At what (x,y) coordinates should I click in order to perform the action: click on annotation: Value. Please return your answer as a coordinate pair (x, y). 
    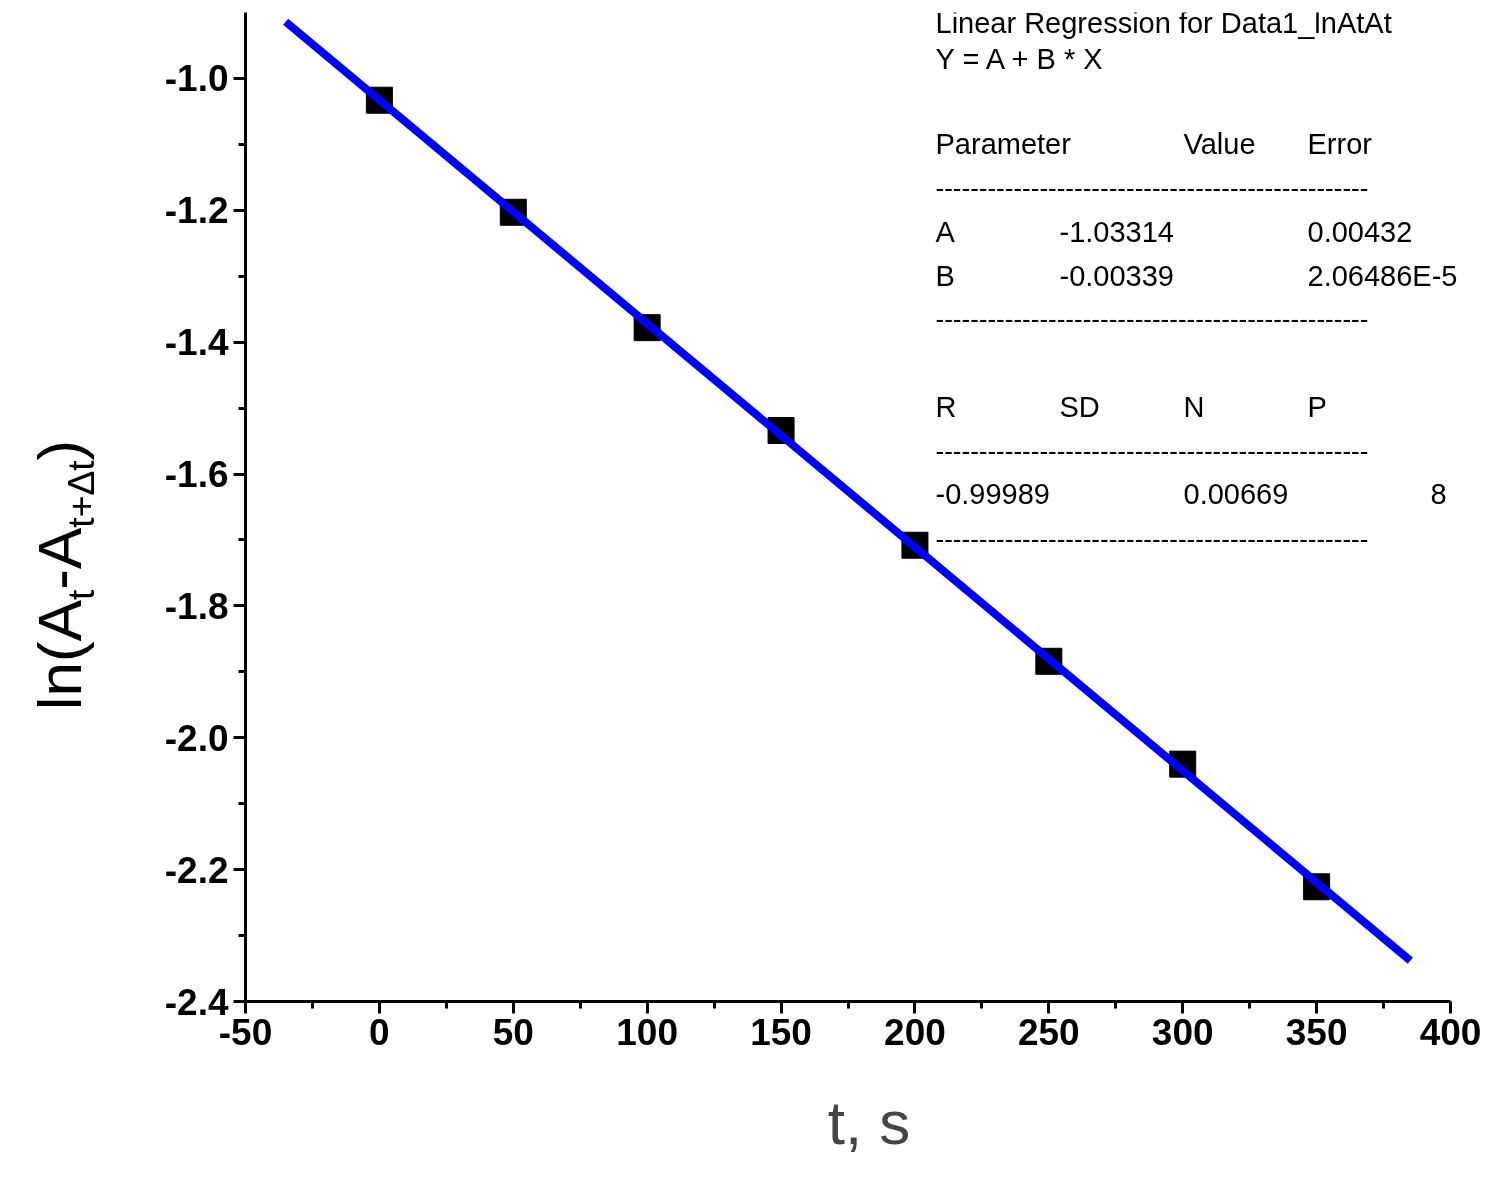
    Looking at the image, I should click on (1219, 143).